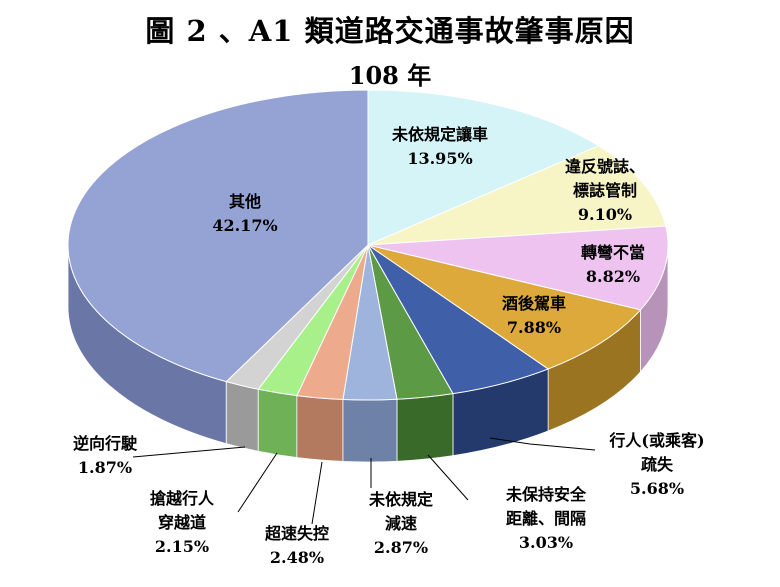  Describe the element at coordinates (390, 31) in the screenshot. I see `chart-title: 圖 2 、A1 類道路交通事故肇事原因` at that location.